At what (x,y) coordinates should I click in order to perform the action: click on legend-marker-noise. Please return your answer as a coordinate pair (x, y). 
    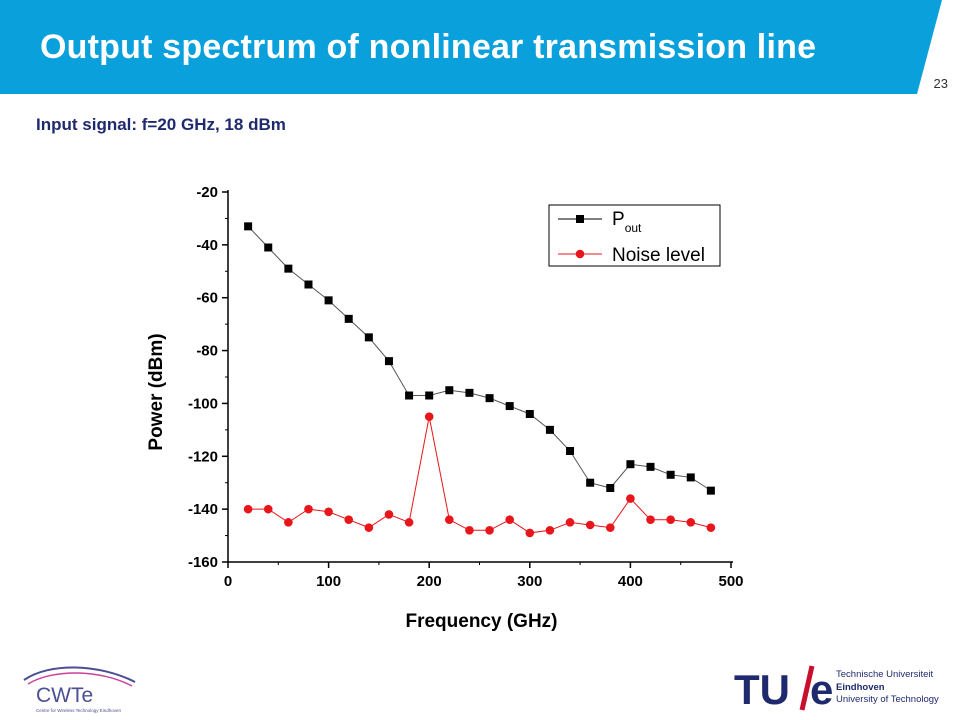
    Looking at the image, I should click on (580, 254).